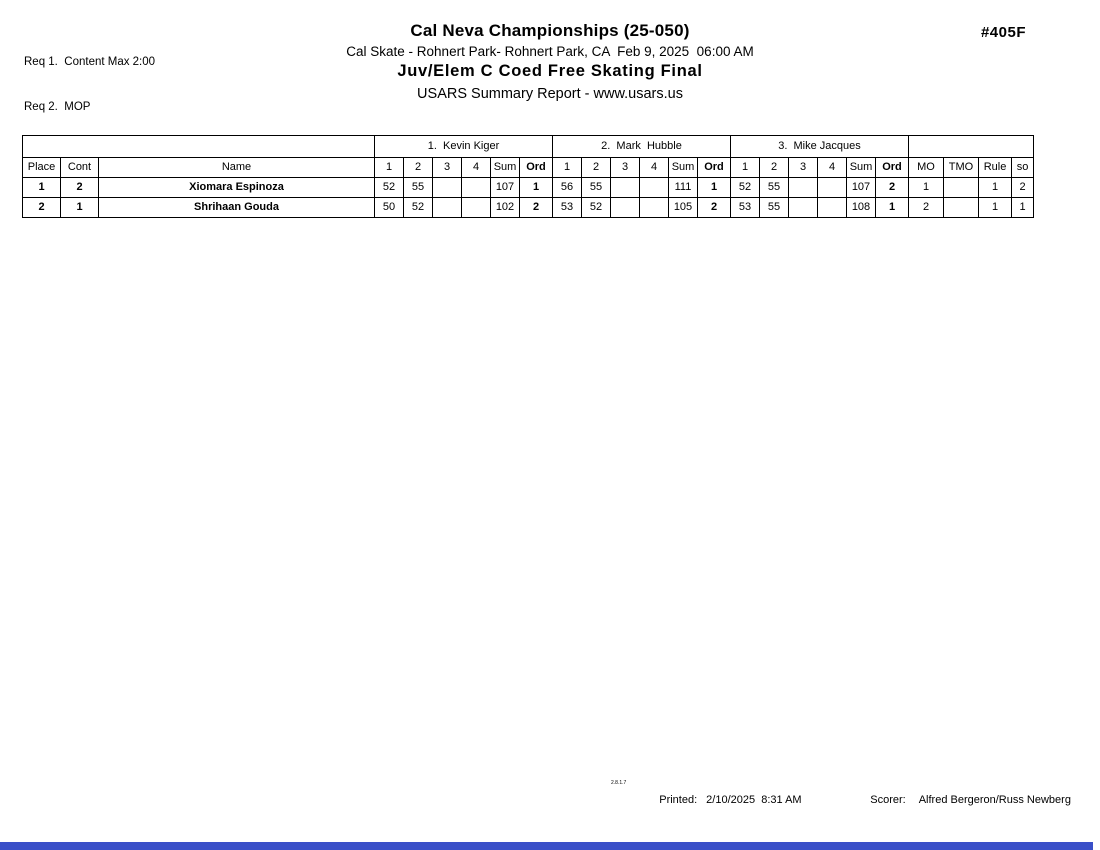 This screenshot has width=1100, height=850. What do you see at coordinates (236, 187) in the screenshot?
I see `skater-name-cell: Xiomara Espinoza` at bounding box center [236, 187].